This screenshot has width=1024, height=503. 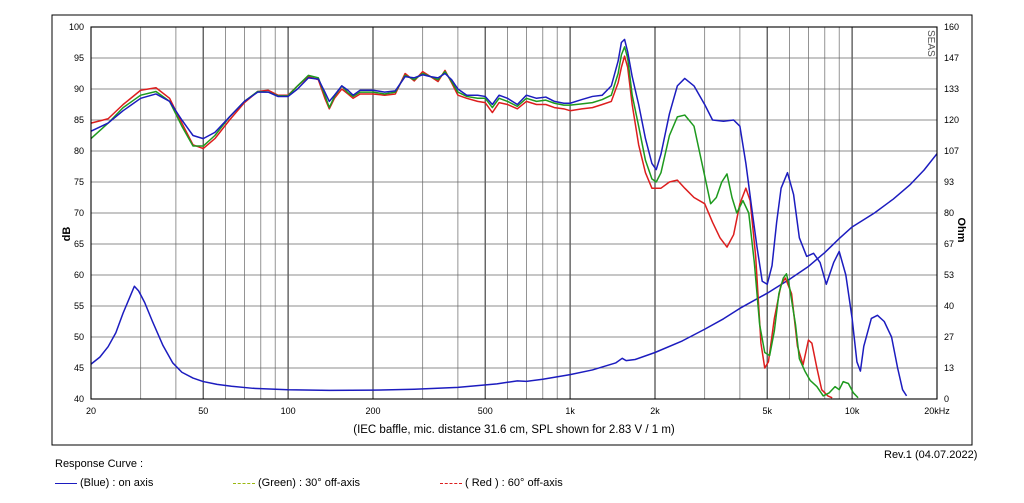 I want to click on y-right-axis-label: Ohm, so click(x=961, y=229).